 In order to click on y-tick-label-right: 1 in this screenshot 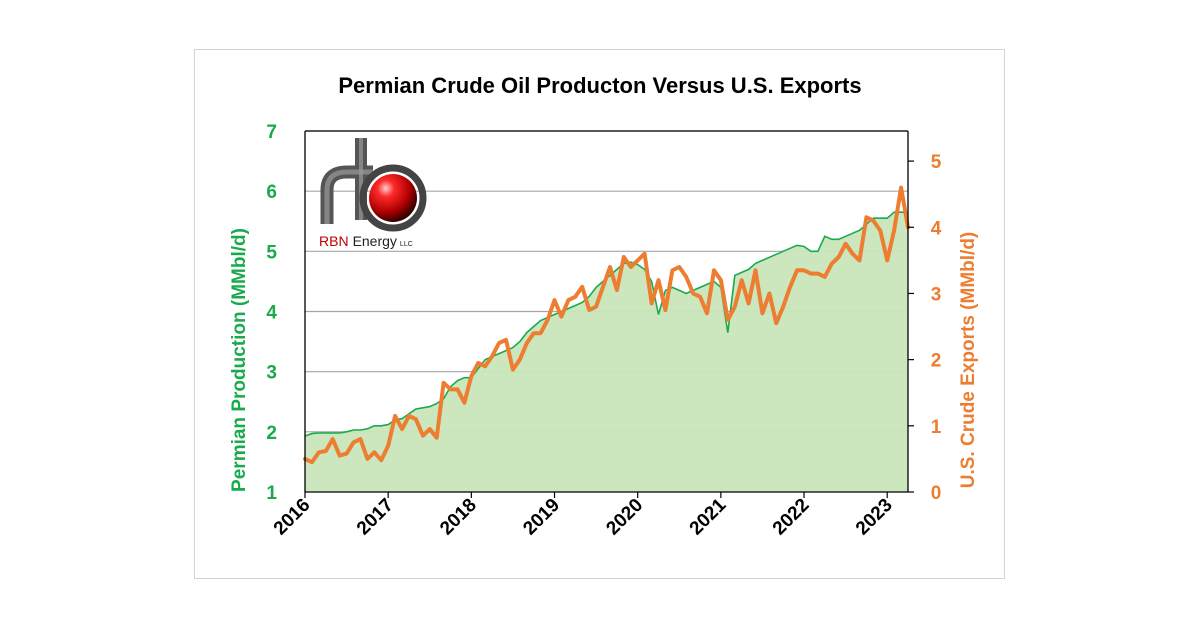, I will do `click(936, 427)`.